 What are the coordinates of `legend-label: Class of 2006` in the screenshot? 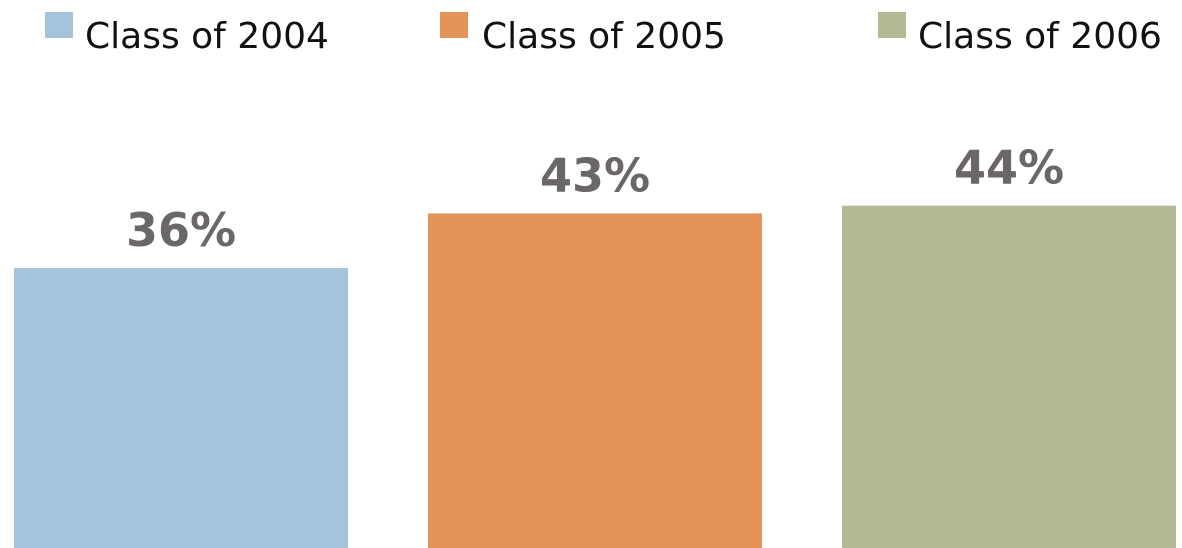 It's located at (1040, 36).